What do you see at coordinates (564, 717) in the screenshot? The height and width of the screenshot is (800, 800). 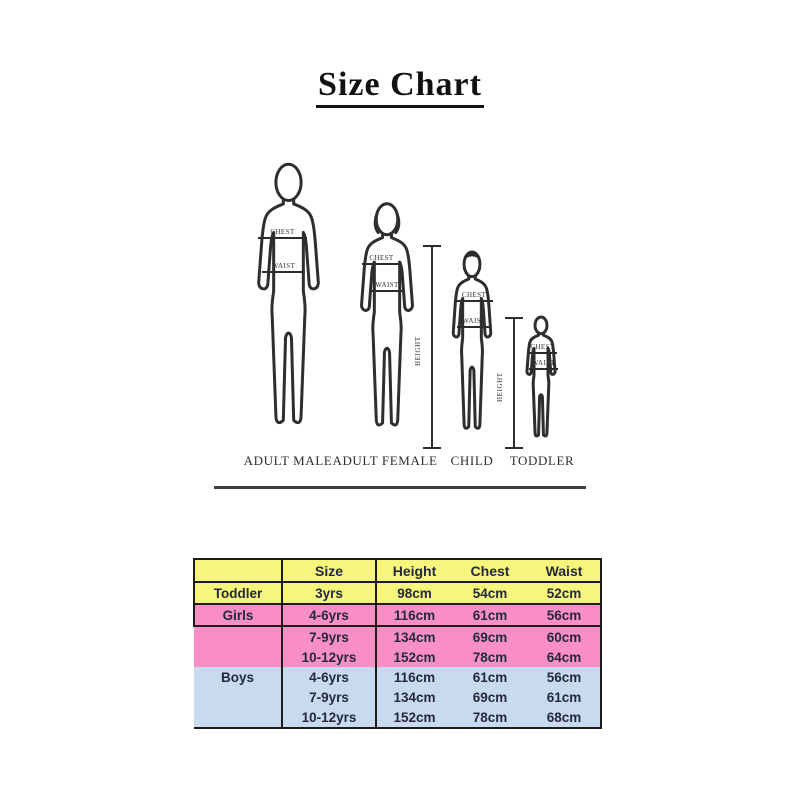 I see `waist-cell: 68cm` at bounding box center [564, 717].